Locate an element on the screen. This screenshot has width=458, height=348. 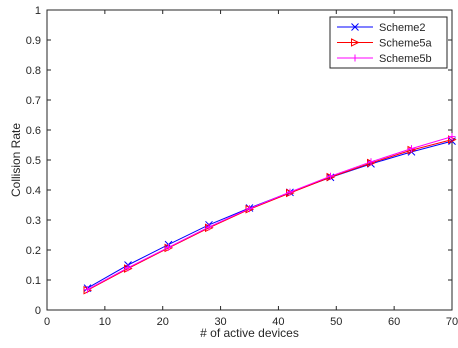
legend-label: Scheme5b is located at coordinates (405, 59).